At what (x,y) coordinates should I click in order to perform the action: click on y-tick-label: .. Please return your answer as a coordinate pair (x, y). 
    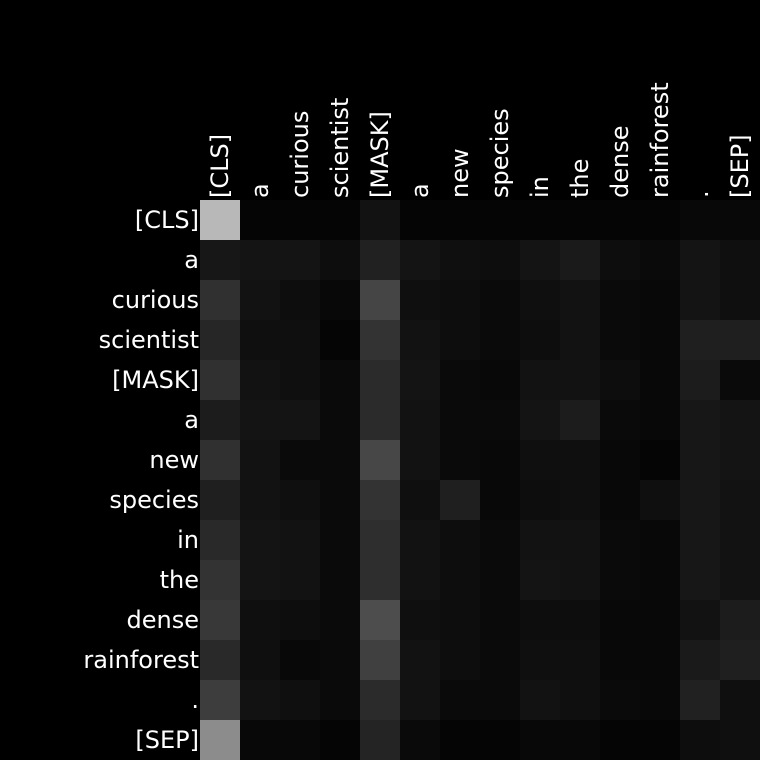
    Looking at the image, I should click on (195, 700).